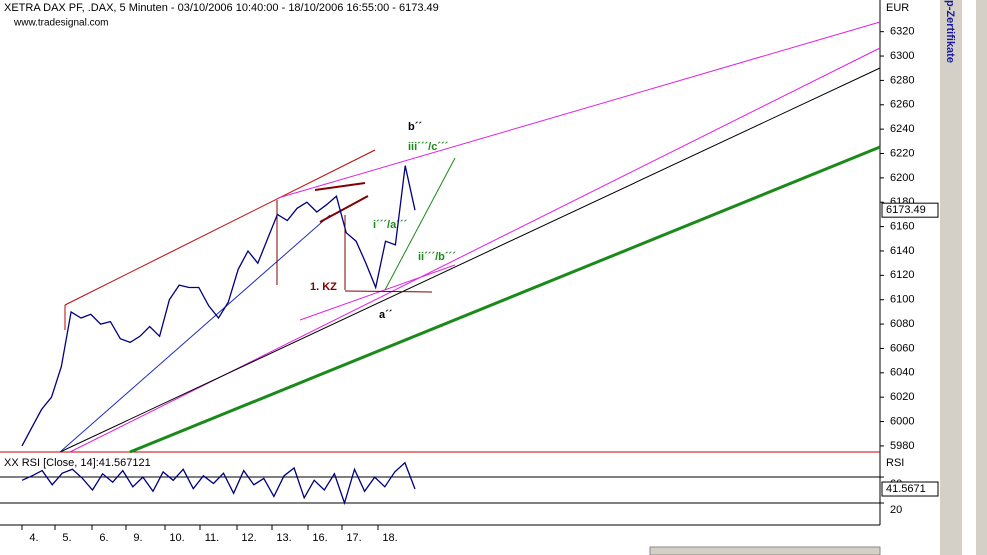 This screenshot has height=555, width=987. I want to click on price-line, so click(218, 483).